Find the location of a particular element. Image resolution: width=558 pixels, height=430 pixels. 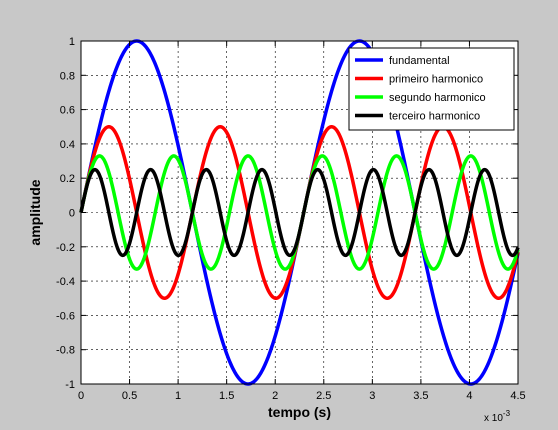

y-tick-label: 0.2 is located at coordinates (67, 179).